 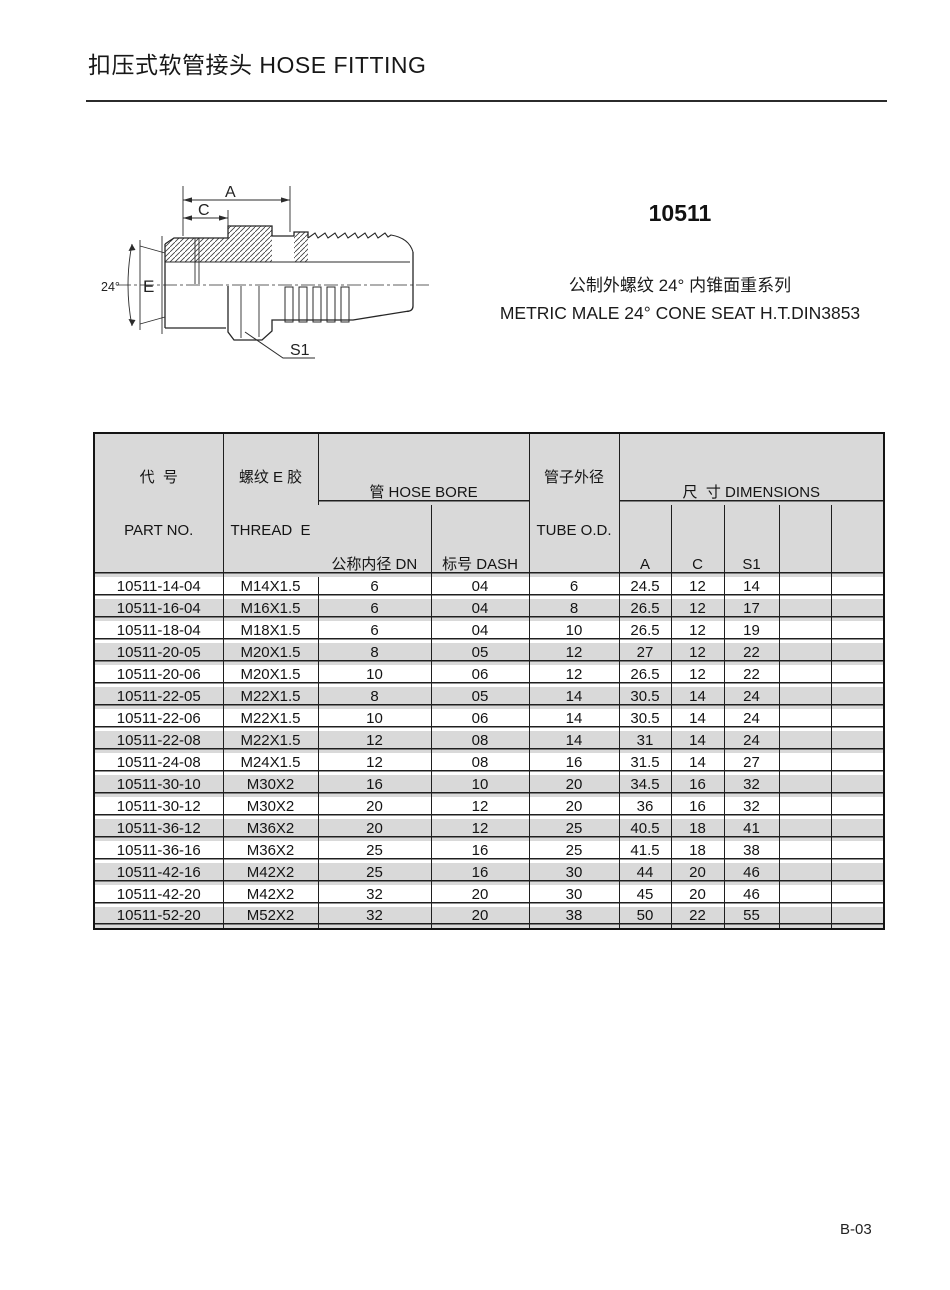 What do you see at coordinates (574, 505) in the screenshot?
I see `header-tube-od: 管子外径 TUBE O.D.` at bounding box center [574, 505].